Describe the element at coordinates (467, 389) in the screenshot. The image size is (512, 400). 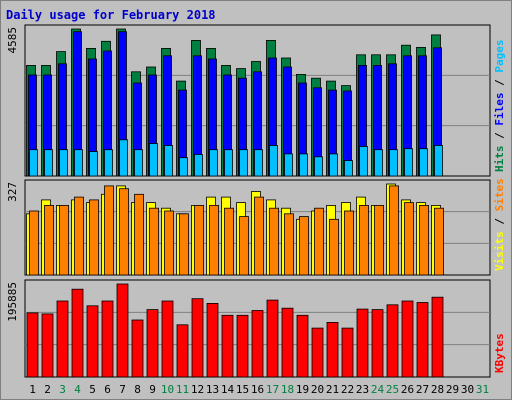
I see `x-tick-label-30: 30` at that location.